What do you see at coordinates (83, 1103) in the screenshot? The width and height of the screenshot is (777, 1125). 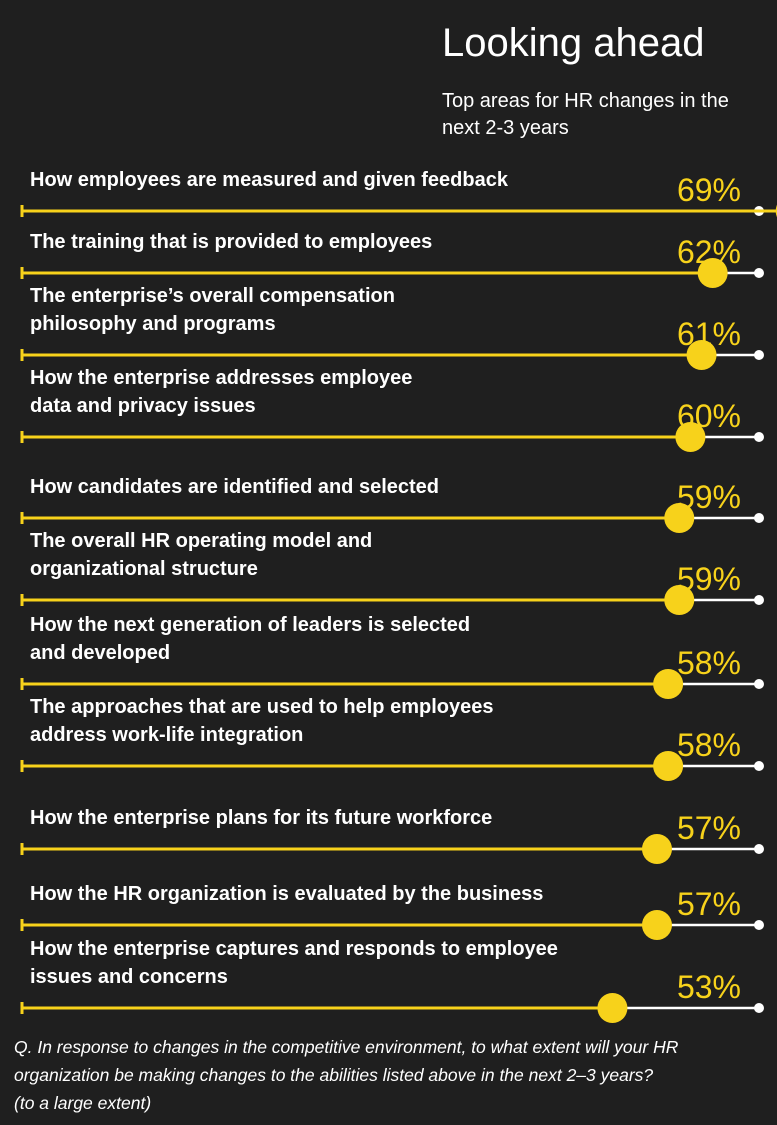 I see `footnote-line-3: (to a large extent)` at bounding box center [83, 1103].